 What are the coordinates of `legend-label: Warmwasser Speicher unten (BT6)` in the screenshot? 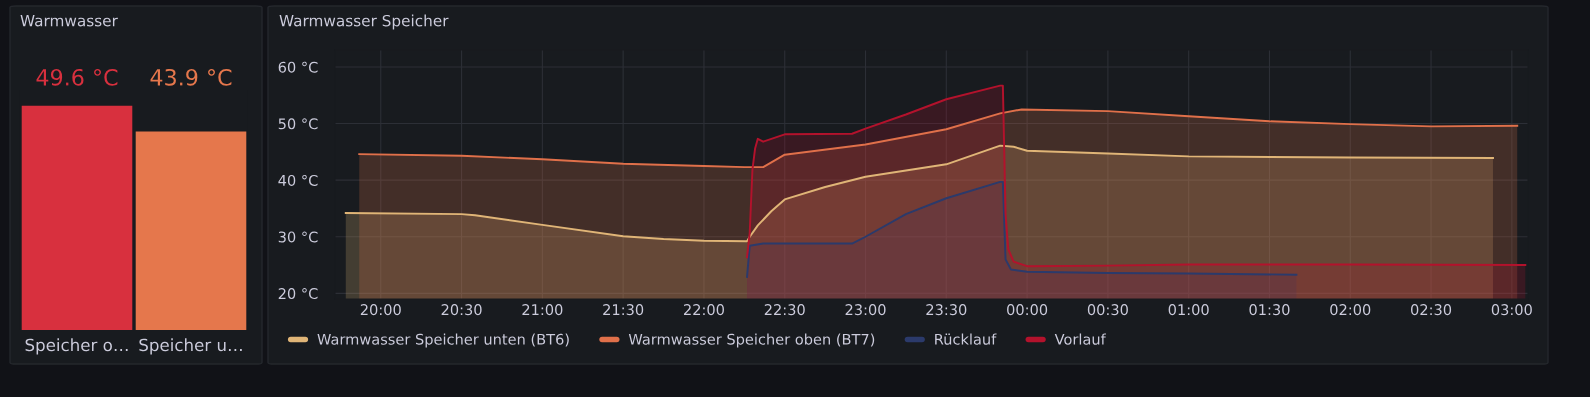 It's located at (443, 340).